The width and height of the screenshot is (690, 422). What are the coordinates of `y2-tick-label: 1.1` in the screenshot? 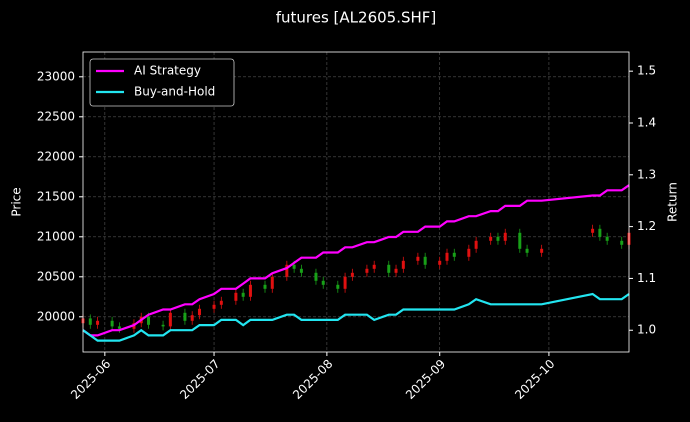 It's located at (646, 278).